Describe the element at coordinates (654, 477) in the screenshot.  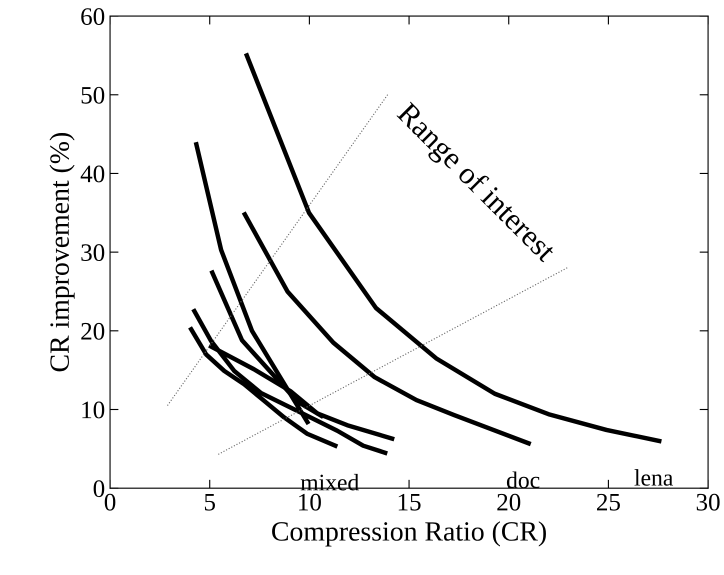
I see `series-label: lena` at that location.